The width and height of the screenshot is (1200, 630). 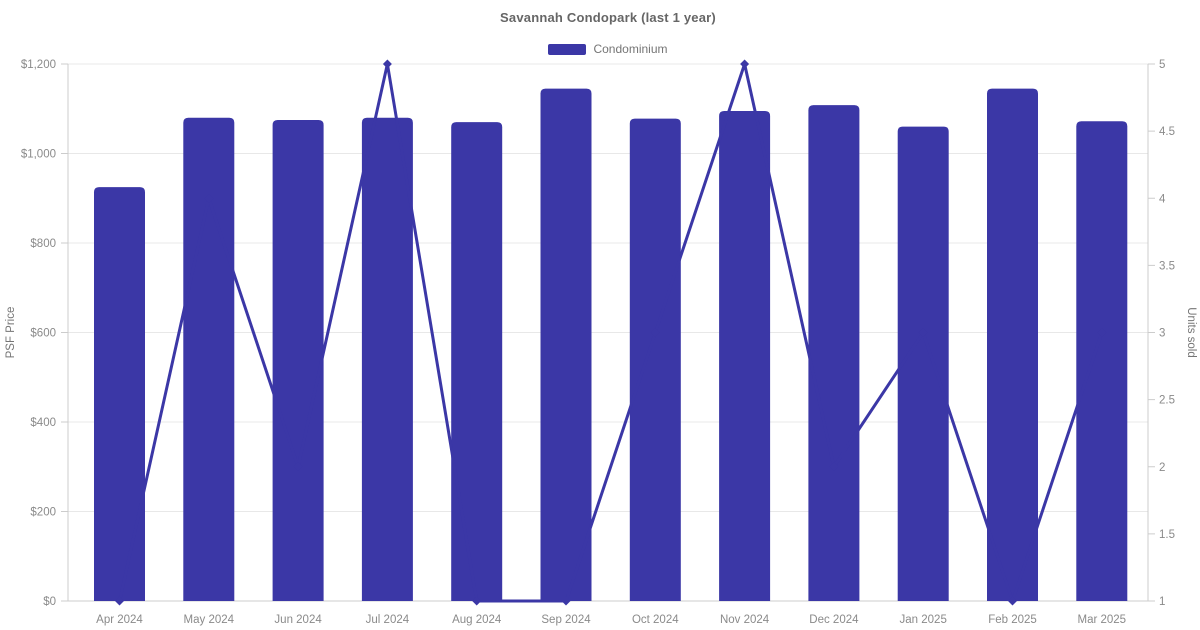 I want to click on chart-title: Savannah Condopark (last 1 year), so click(x=608, y=17).